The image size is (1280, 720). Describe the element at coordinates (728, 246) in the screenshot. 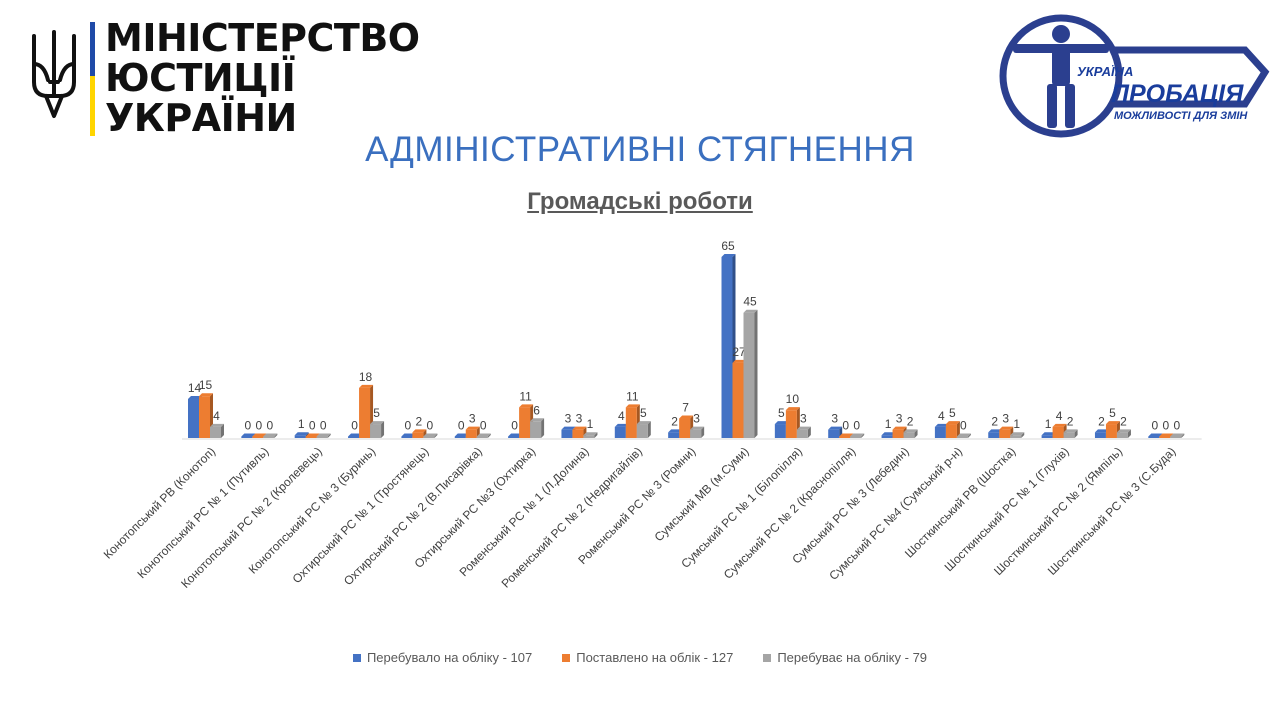

I see `data-label: 65` at that location.